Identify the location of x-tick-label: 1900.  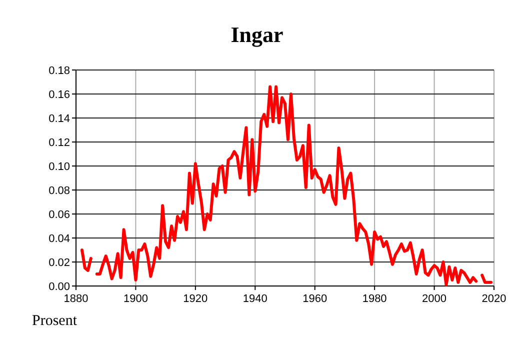
(135, 299).